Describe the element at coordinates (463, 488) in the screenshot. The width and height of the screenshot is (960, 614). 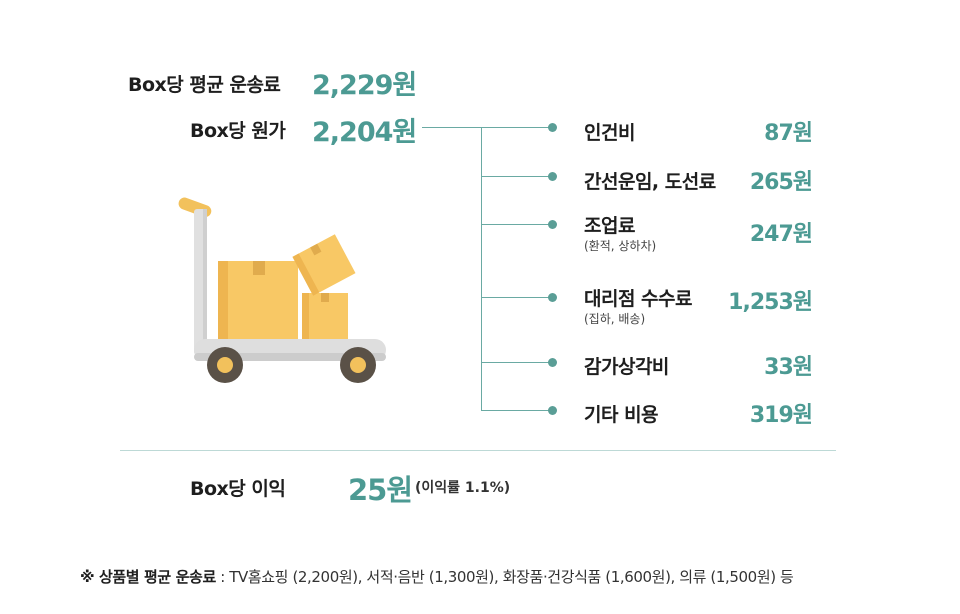
I see `profit-margin-note: (이익률 1.1%)` at that location.